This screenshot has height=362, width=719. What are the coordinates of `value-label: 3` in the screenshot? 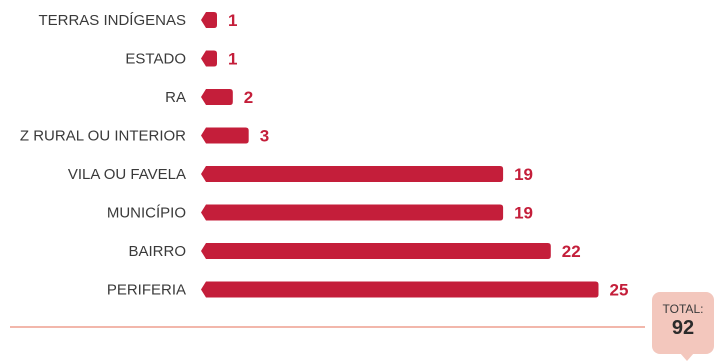 It's located at (264, 136).